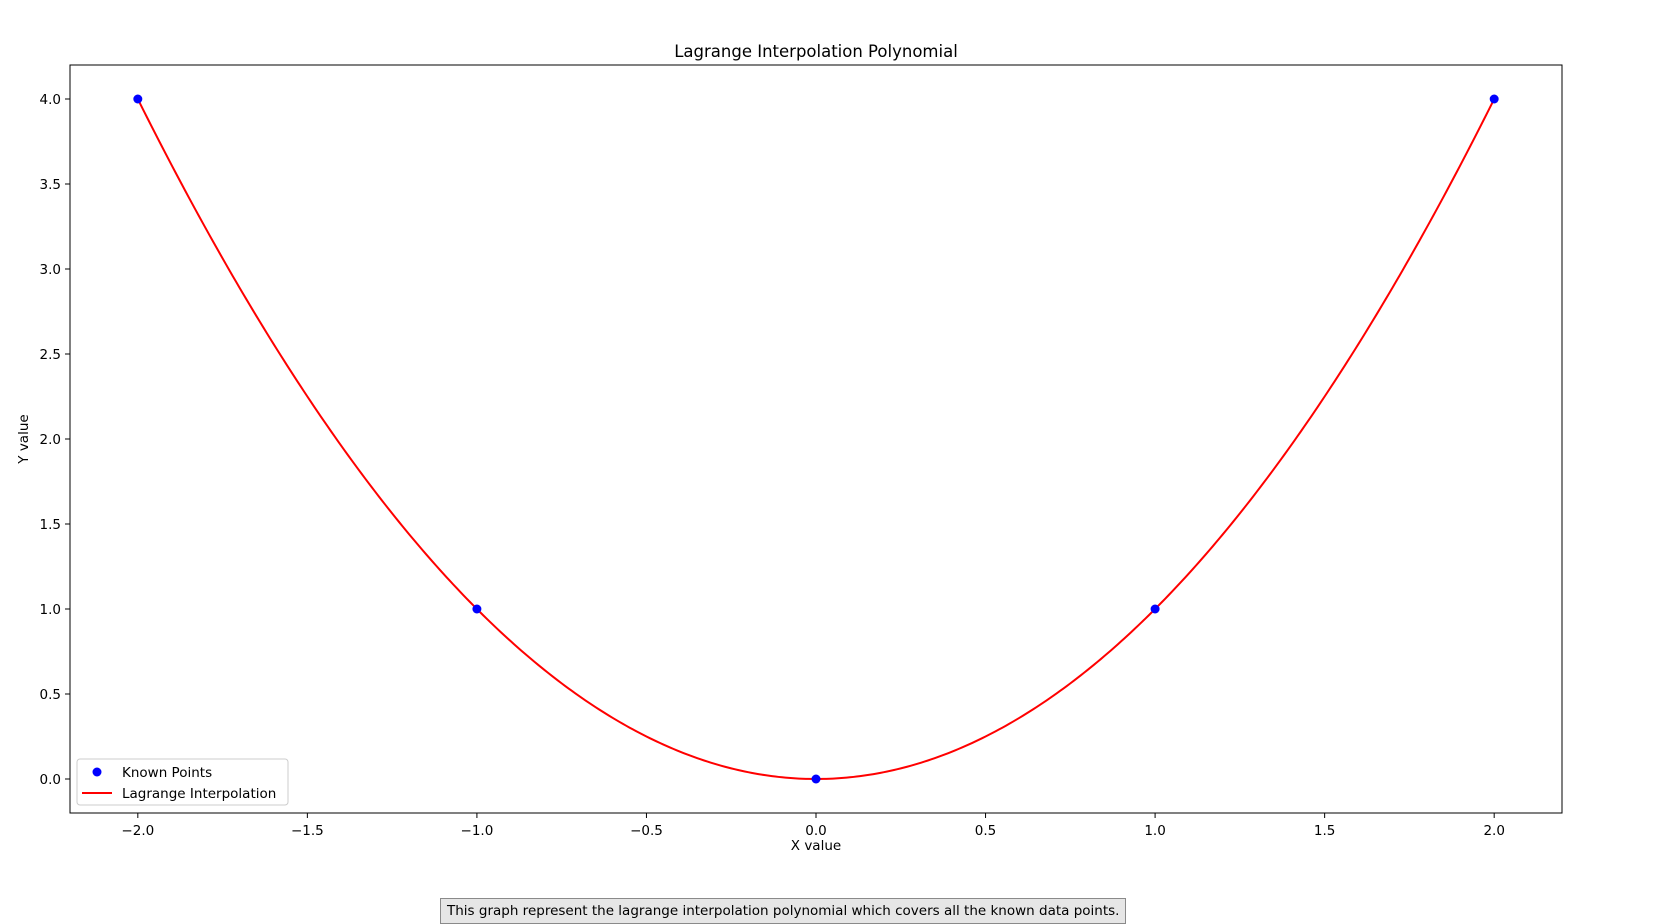 Image resolution: width=1655 pixels, height=924 pixels. I want to click on legend-label: Lagrange Interpolation, so click(199, 794).